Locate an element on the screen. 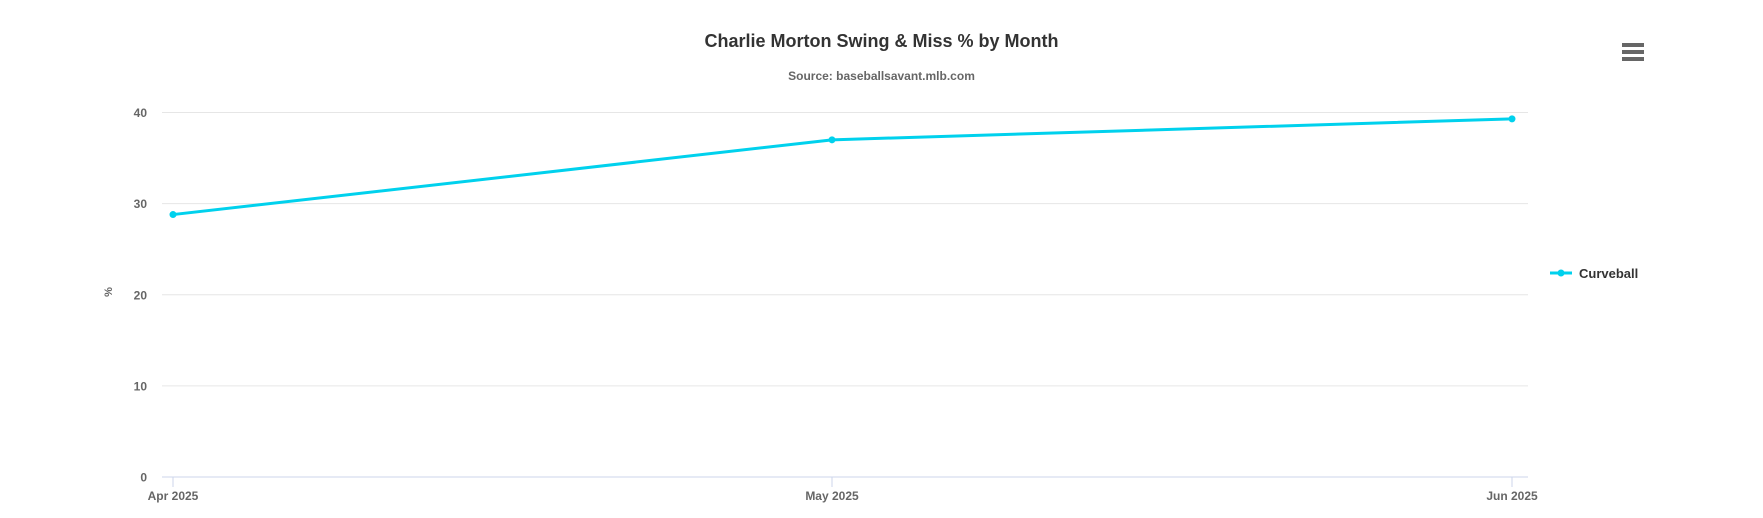  legend-item-curveball: Curveball is located at coordinates (1593, 273).